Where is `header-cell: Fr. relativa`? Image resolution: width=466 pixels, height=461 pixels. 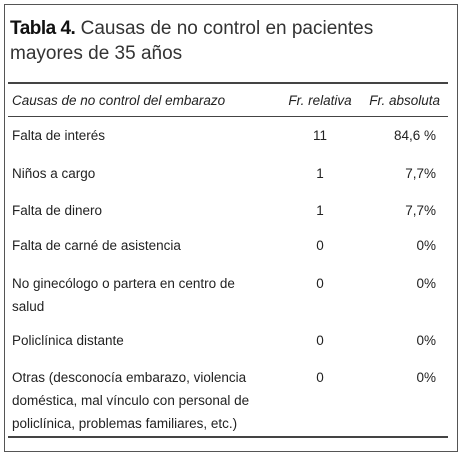
header-cell: Fr. relativa is located at coordinates (320, 100).